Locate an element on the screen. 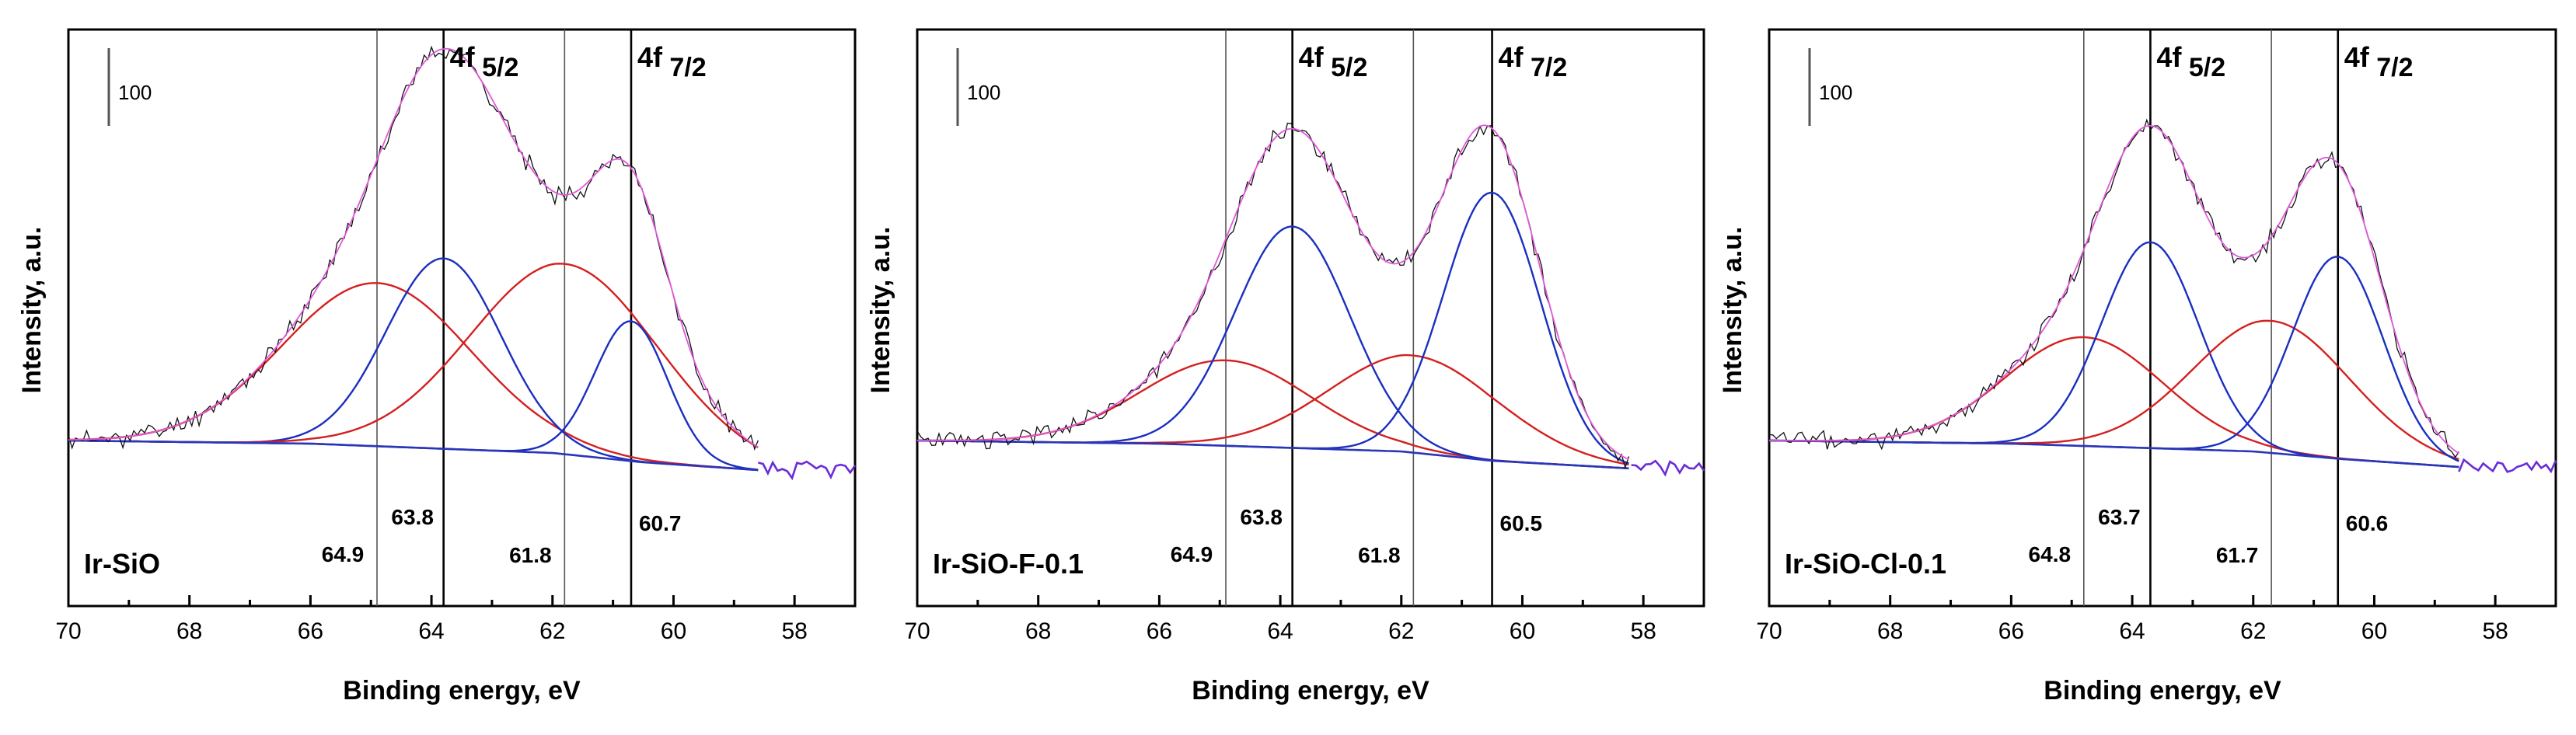 Image resolution: width=2576 pixels, height=735 pixels. peak-value-label: 60.7 is located at coordinates (661, 523).